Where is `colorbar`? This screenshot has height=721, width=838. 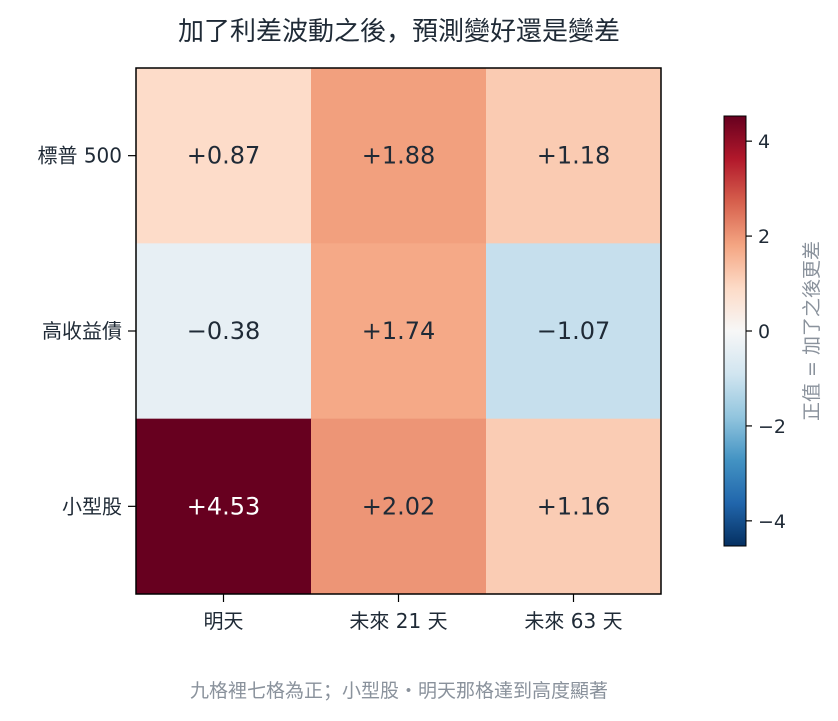 colorbar is located at coordinates (735, 331).